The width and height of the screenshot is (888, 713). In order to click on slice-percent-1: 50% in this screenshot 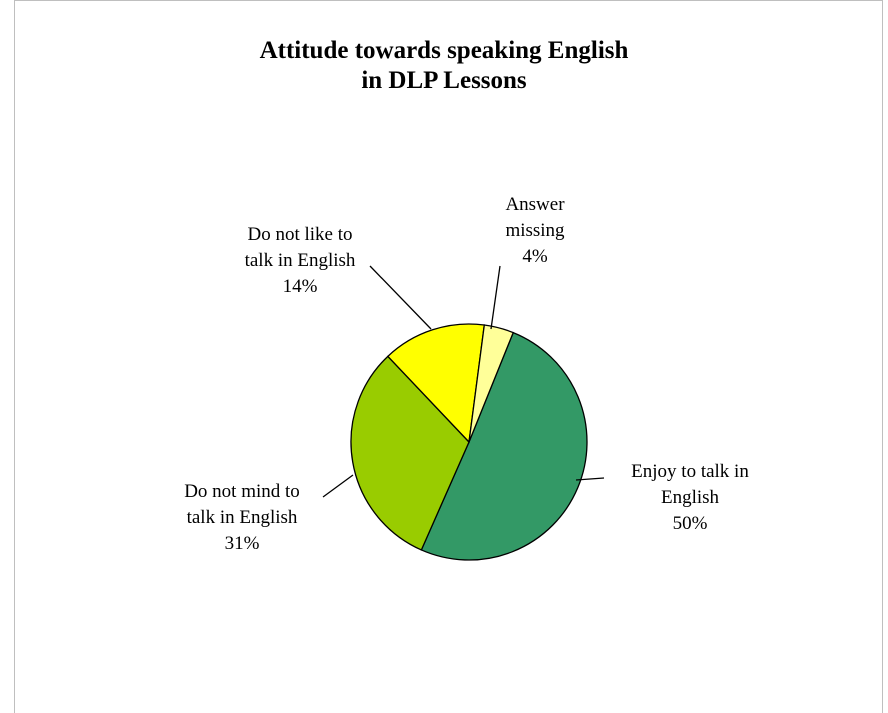, I will do `click(690, 523)`.